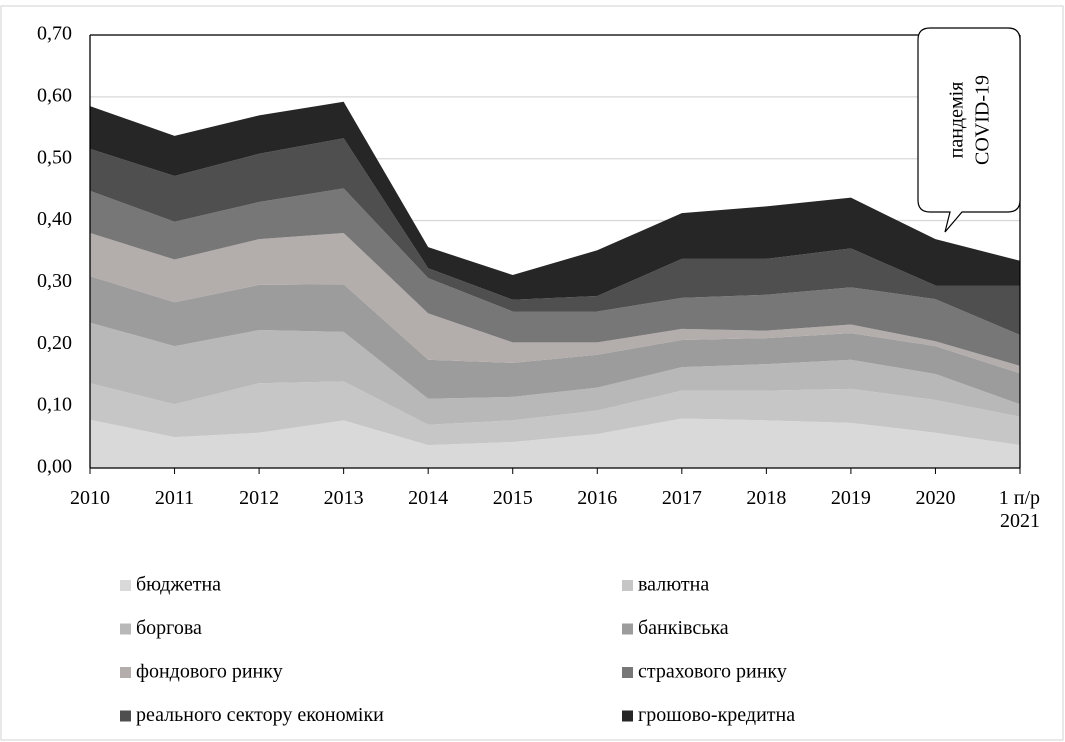 This screenshot has width=1065, height=742. I want to click on annotation: COVID-19, so click(983, 120).